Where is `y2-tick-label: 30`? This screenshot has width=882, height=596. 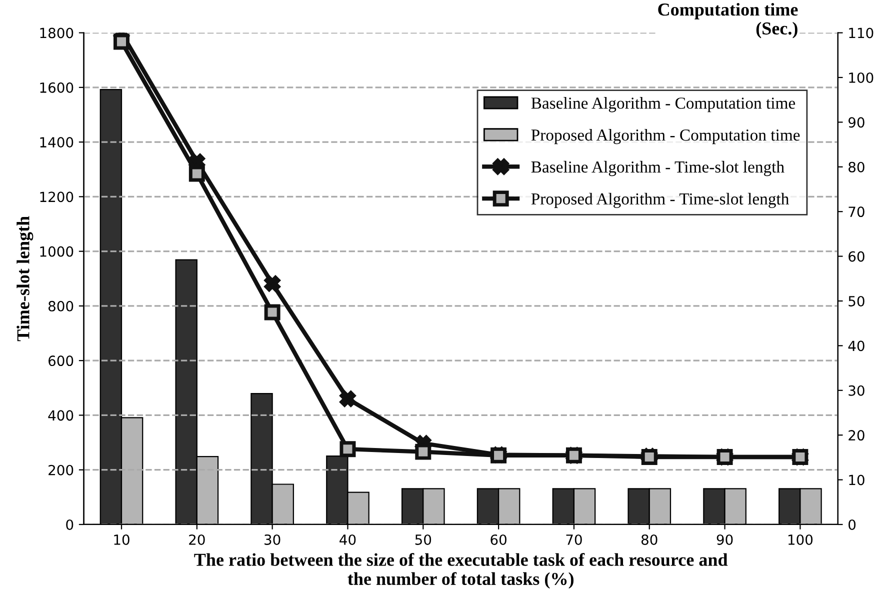
y2-tick-label: 30 is located at coordinates (856, 390).